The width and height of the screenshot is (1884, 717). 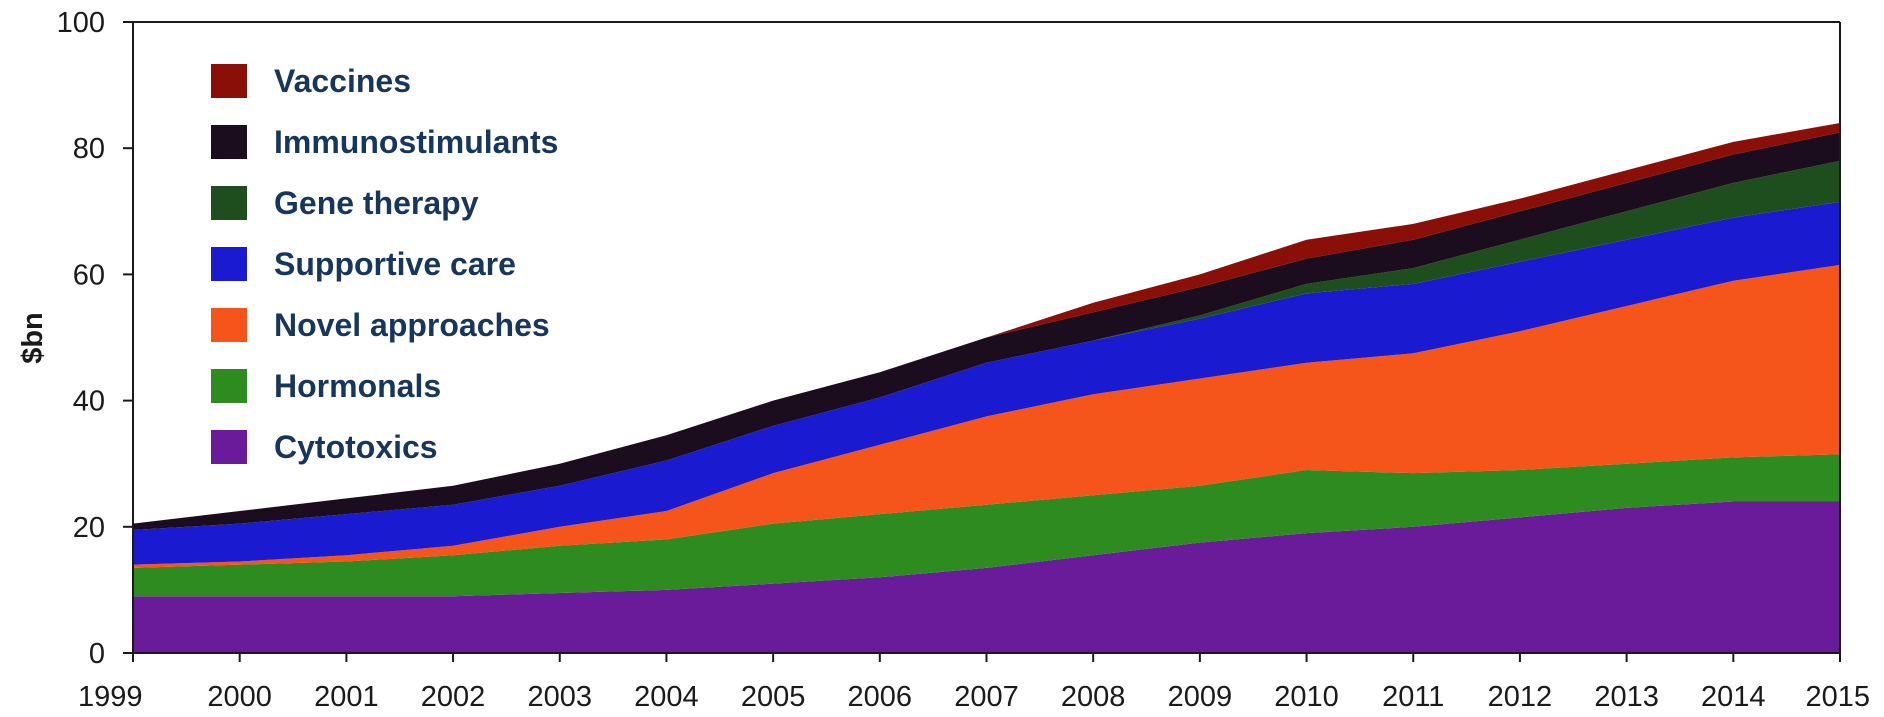 What do you see at coordinates (342, 81) in the screenshot?
I see `legend-label-vaccines: Vaccines` at bounding box center [342, 81].